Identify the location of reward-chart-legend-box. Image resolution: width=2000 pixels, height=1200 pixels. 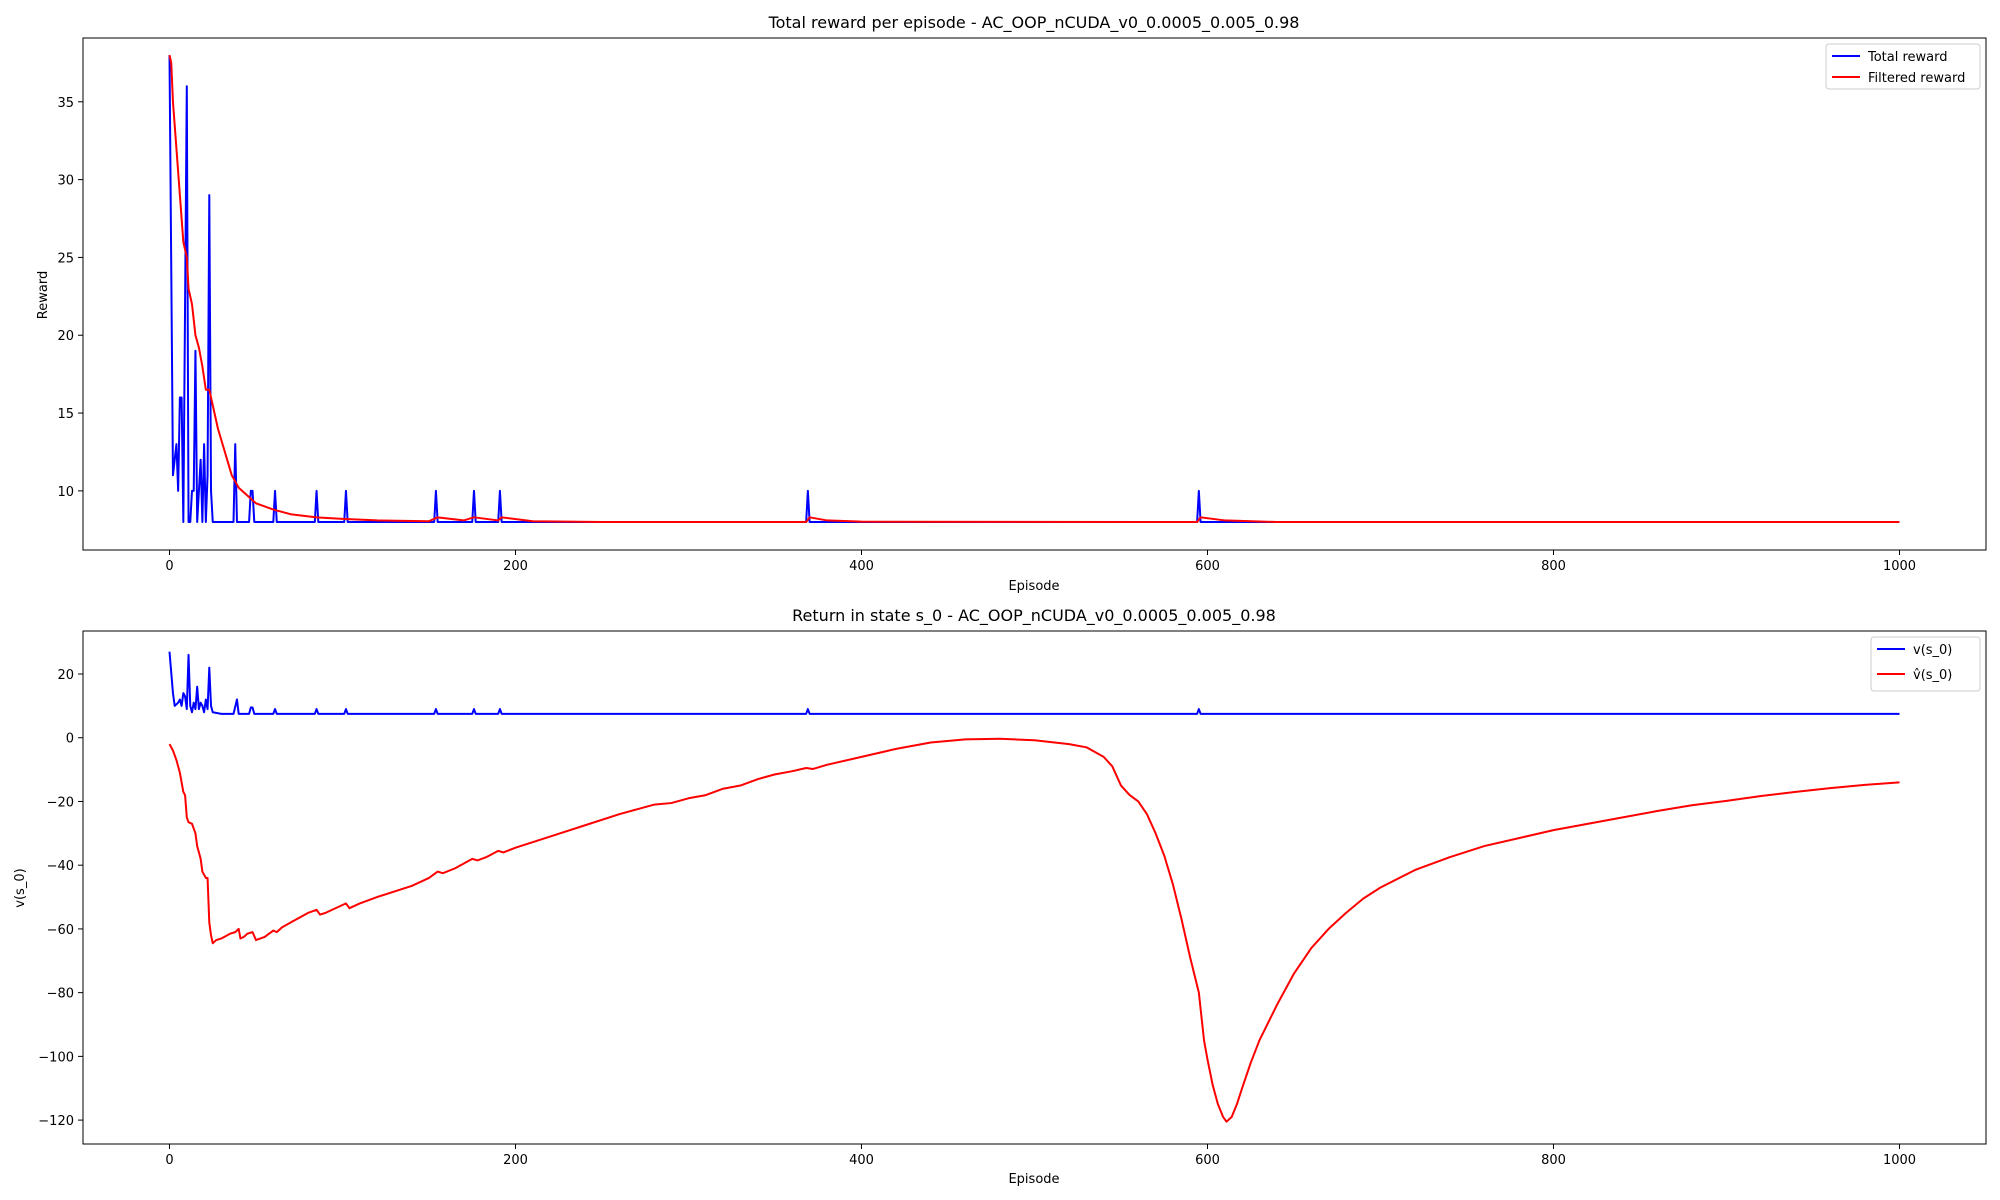
(1903, 66).